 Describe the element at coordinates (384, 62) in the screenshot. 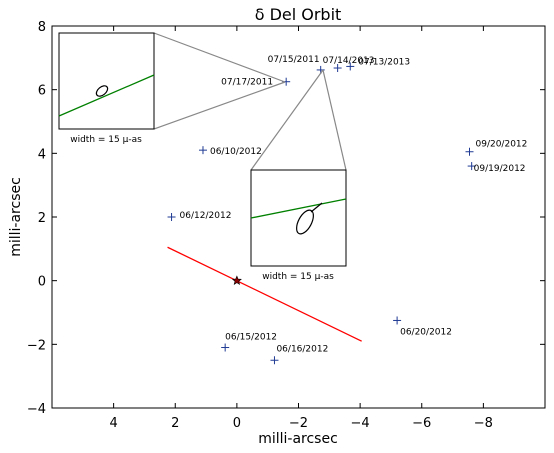

I see `observation-date-label: 07/13/2013` at that location.